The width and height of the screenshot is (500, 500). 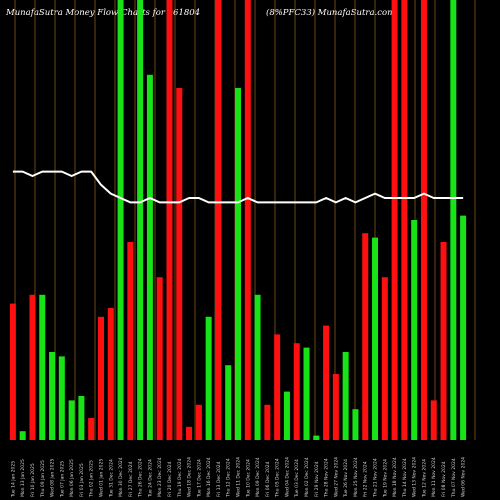 What do you see at coordinates (62, 479) in the screenshot?
I see `x-tick-label: Tue 07 Jan 2025` at bounding box center [62, 479].